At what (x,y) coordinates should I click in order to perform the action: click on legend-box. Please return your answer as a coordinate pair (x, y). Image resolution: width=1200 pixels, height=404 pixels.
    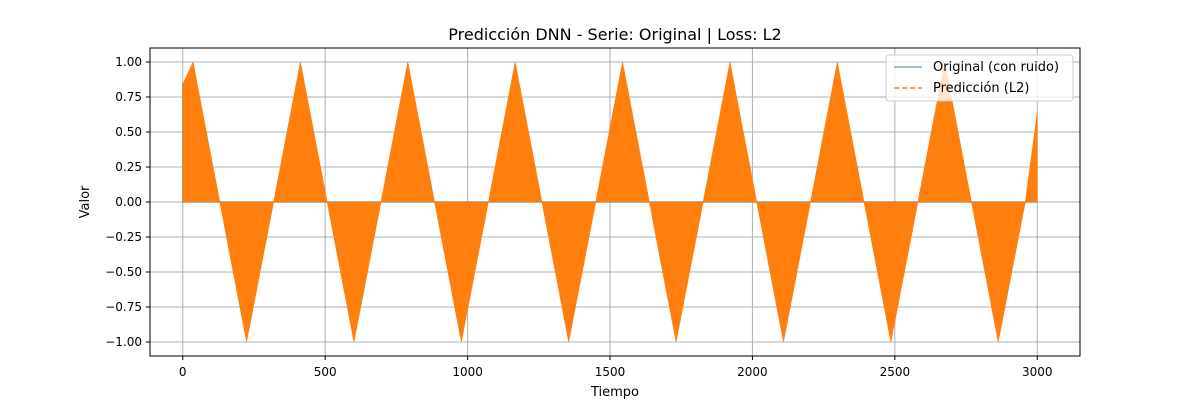
    Looking at the image, I should click on (979, 78).